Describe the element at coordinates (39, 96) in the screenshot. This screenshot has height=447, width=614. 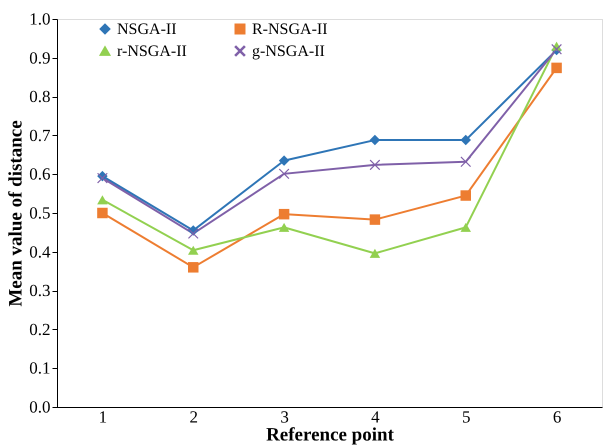
I see `y-tick-label: 0.8` at that location.